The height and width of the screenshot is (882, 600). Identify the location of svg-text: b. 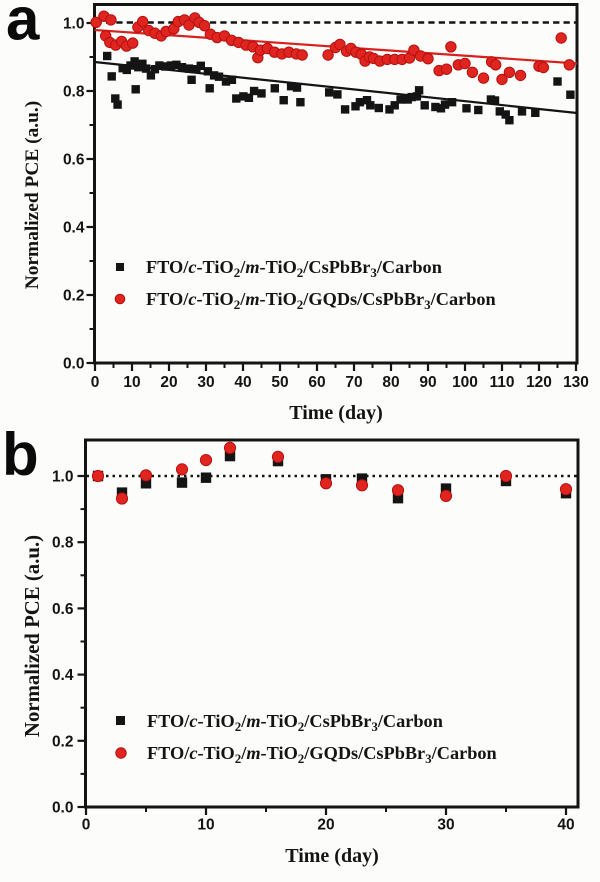
(20, 454).